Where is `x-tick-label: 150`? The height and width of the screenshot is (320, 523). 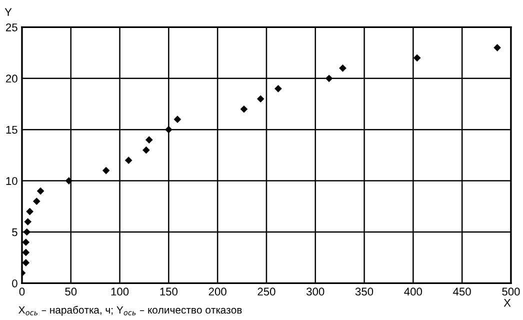
x-tick-label: 150 is located at coordinates (169, 292).